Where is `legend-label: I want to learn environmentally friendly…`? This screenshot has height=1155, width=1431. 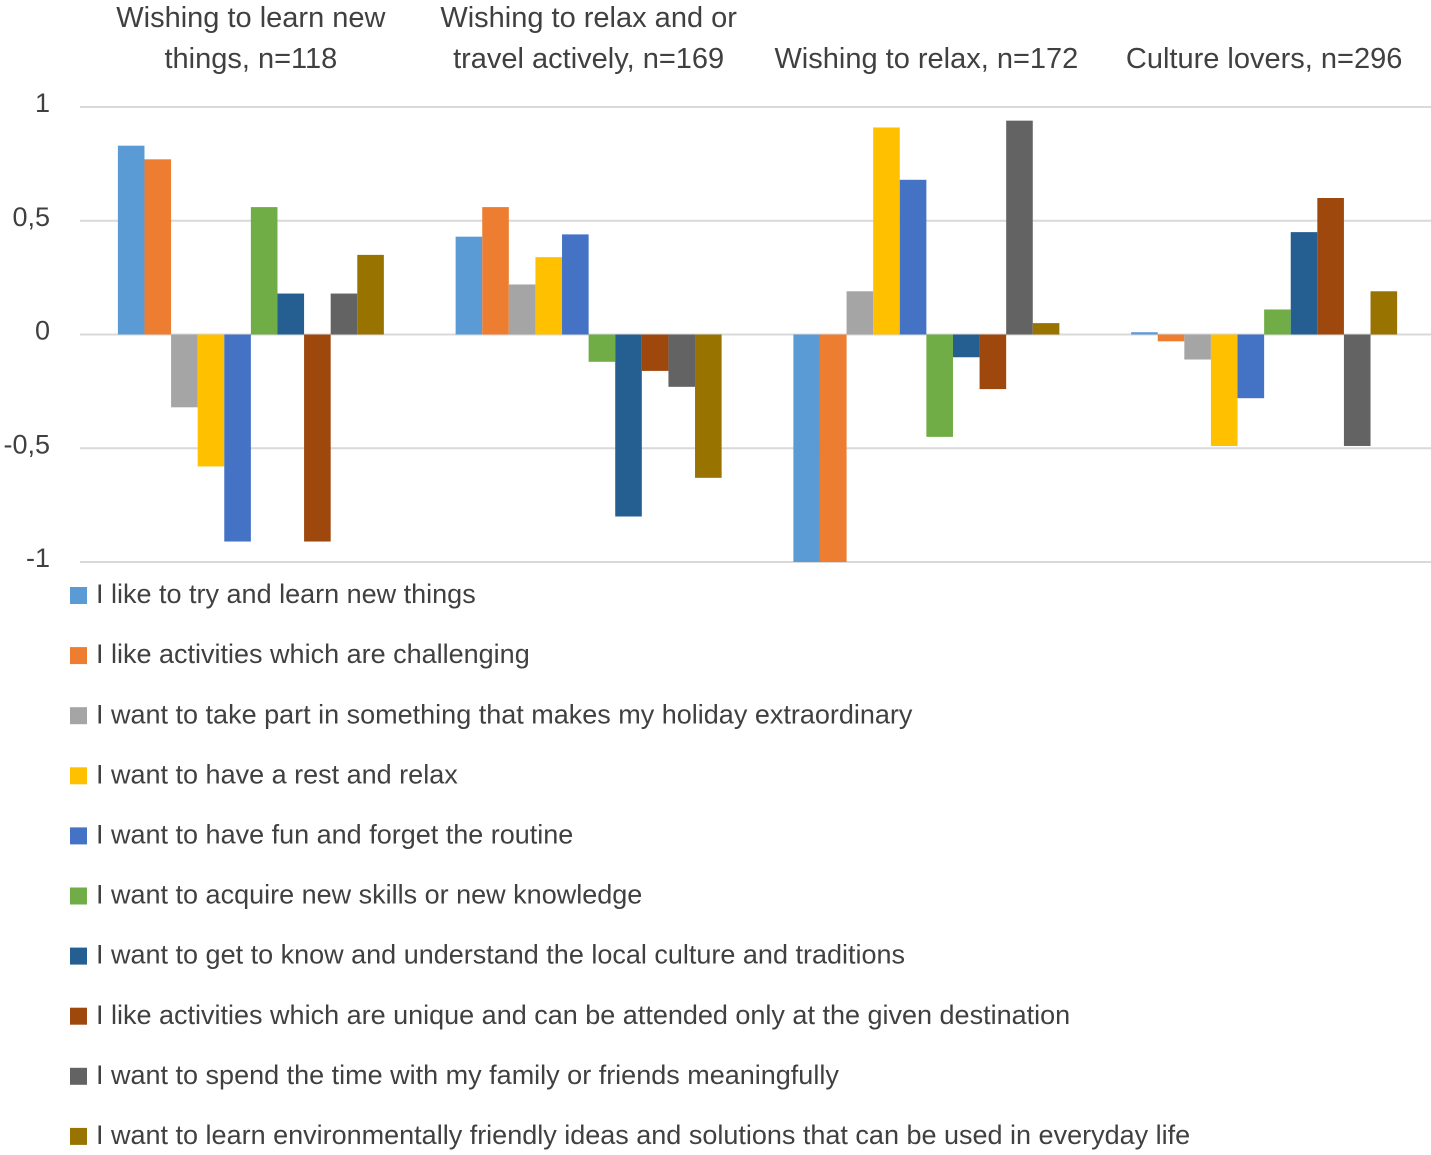 legend-label: I want to learn environmentally friendly… is located at coordinates (643, 1135).